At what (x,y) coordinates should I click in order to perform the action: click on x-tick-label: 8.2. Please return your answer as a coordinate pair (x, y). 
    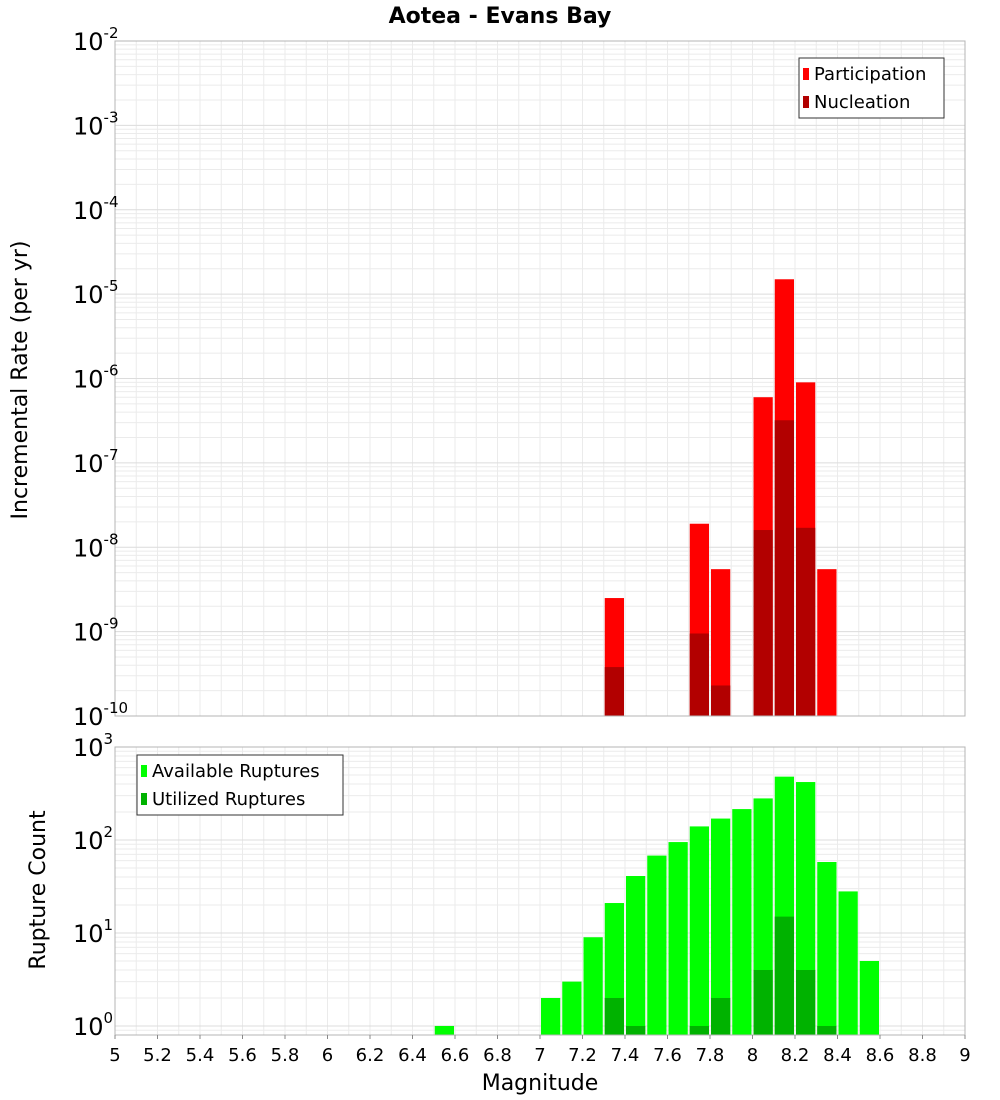
    Looking at the image, I should click on (795, 1055).